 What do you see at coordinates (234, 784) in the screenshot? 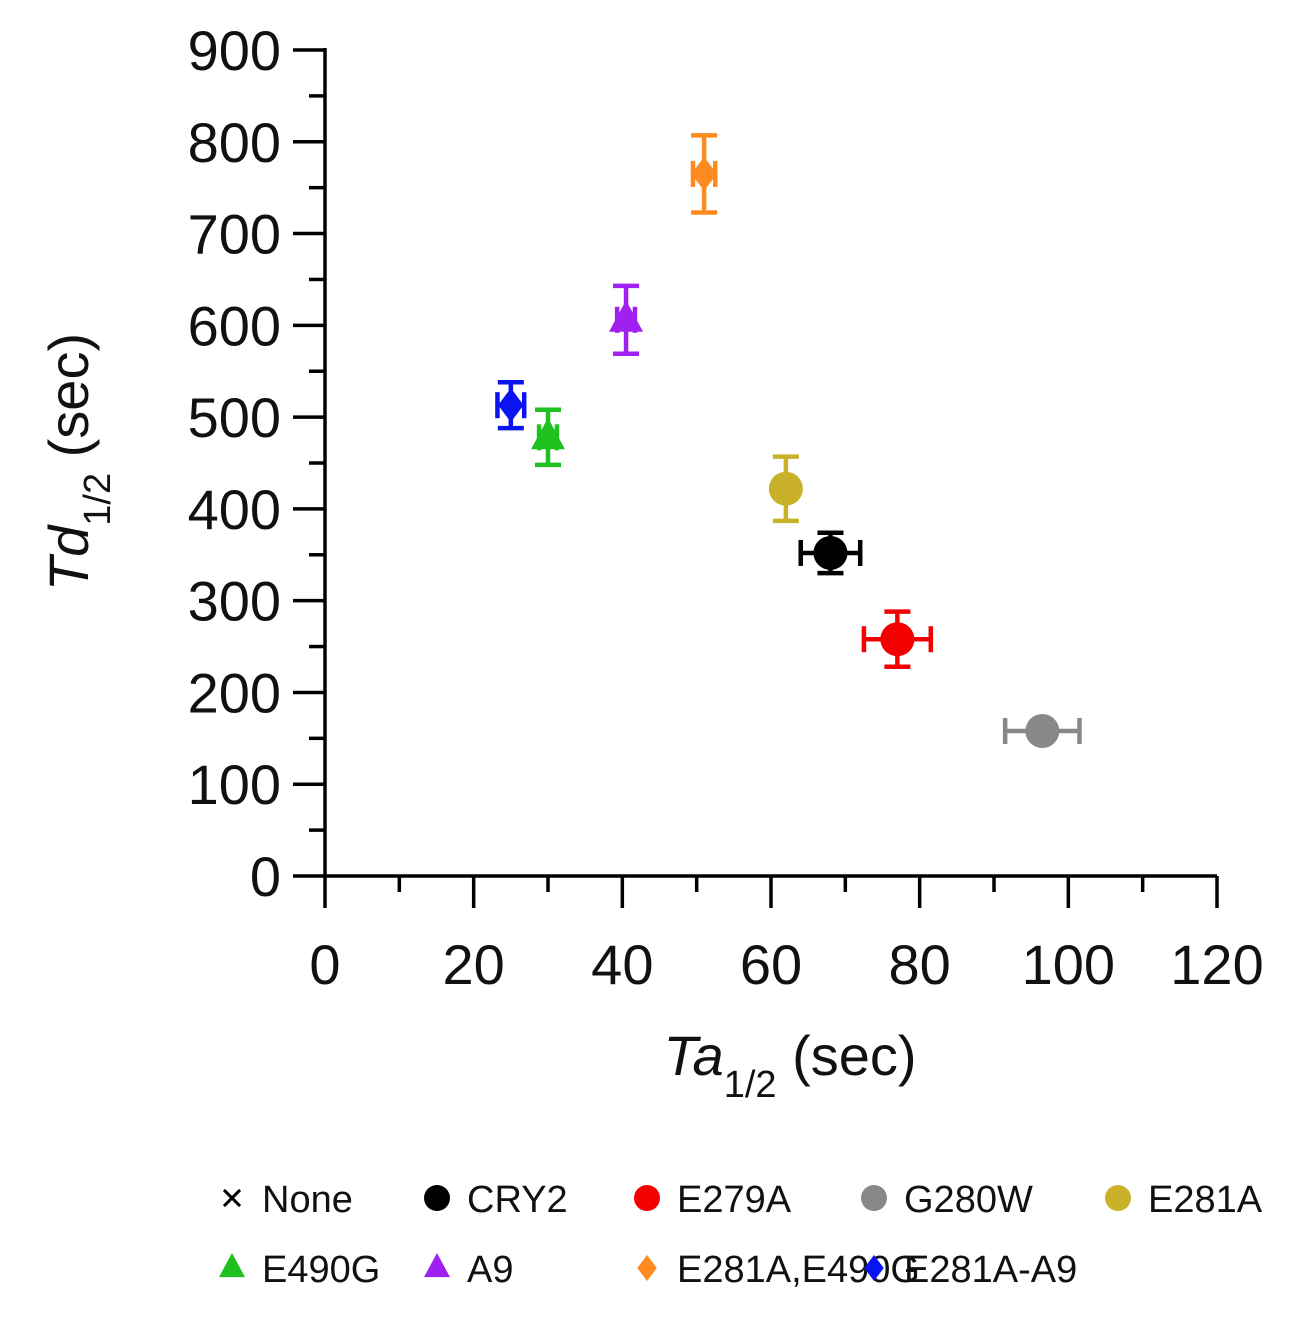
I see `y-tick-label: 100` at bounding box center [234, 784].